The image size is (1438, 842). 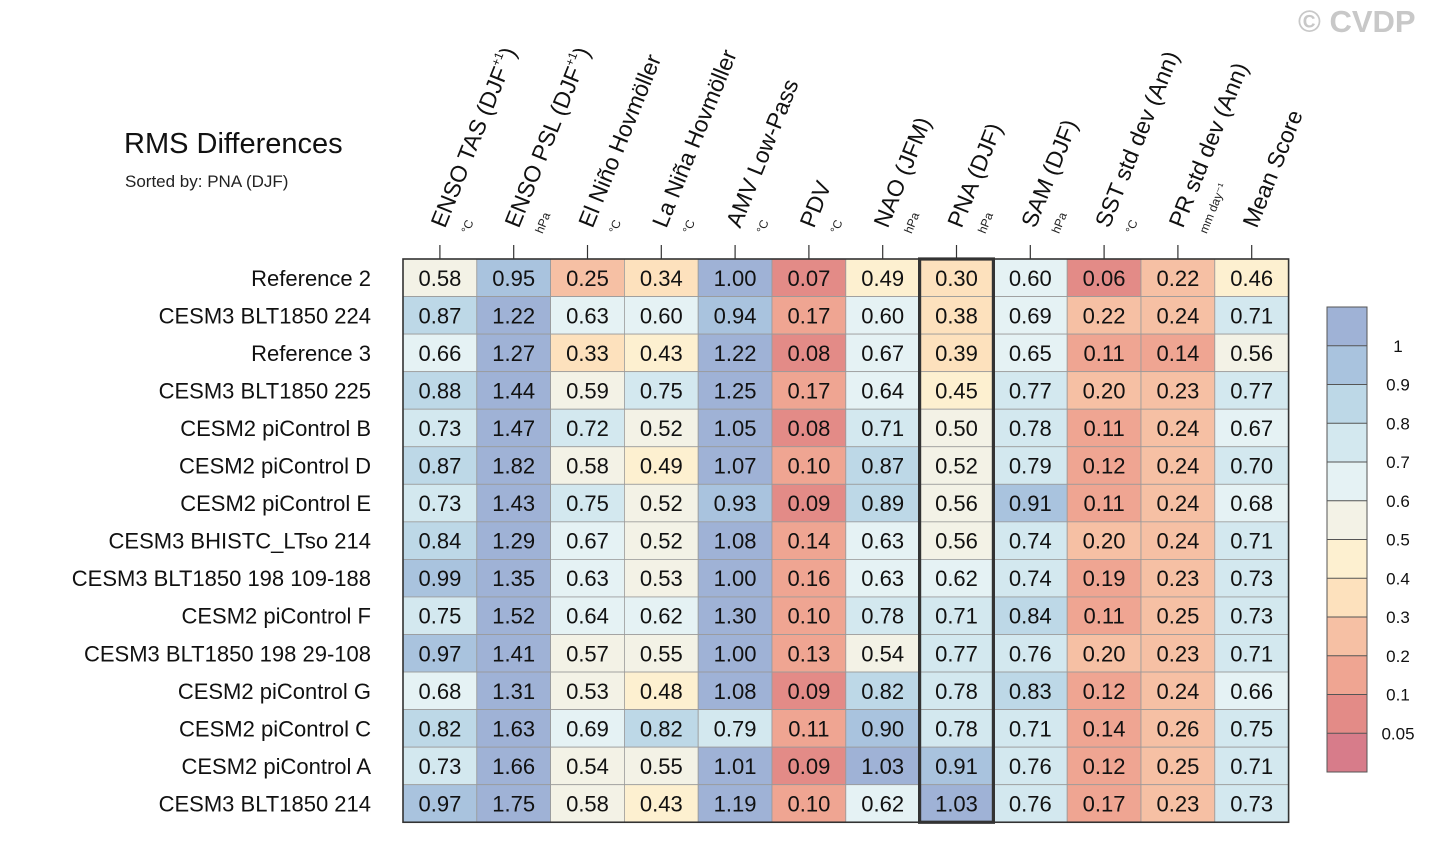 I want to click on cell-value: 0.66, so click(x=439, y=353).